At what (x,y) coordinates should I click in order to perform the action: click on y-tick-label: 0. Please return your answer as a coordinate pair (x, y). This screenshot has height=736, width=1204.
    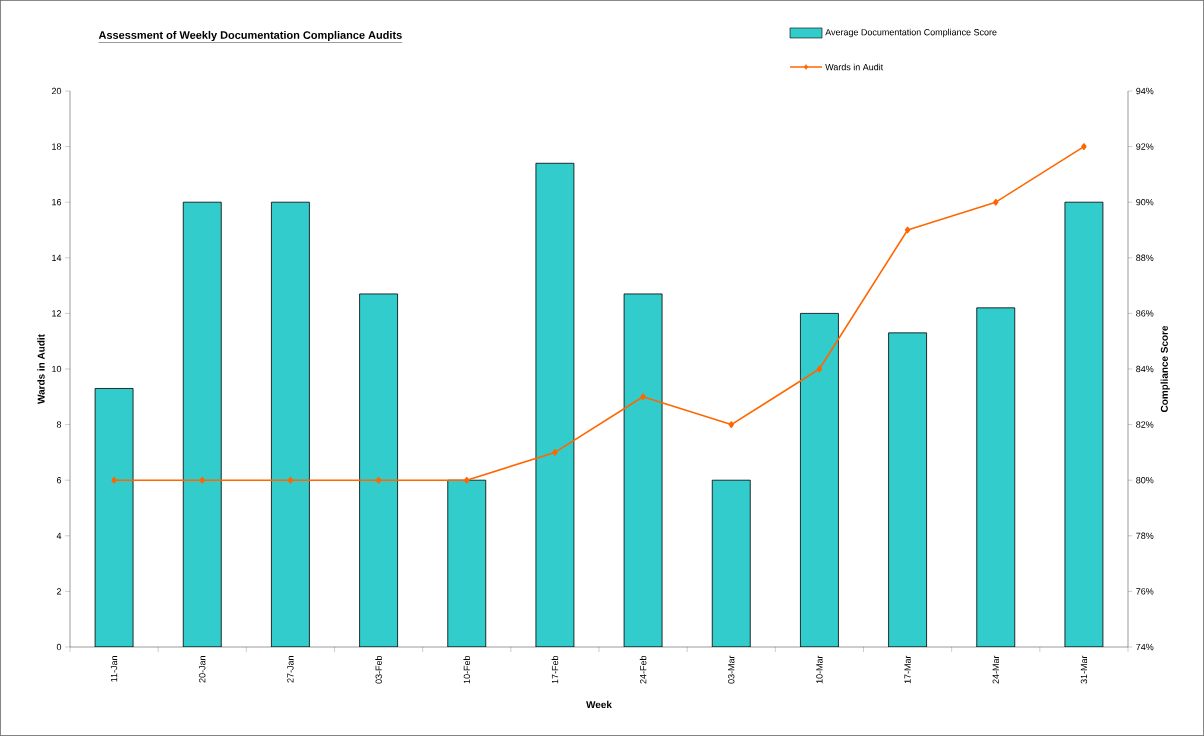
    Looking at the image, I should click on (59, 647).